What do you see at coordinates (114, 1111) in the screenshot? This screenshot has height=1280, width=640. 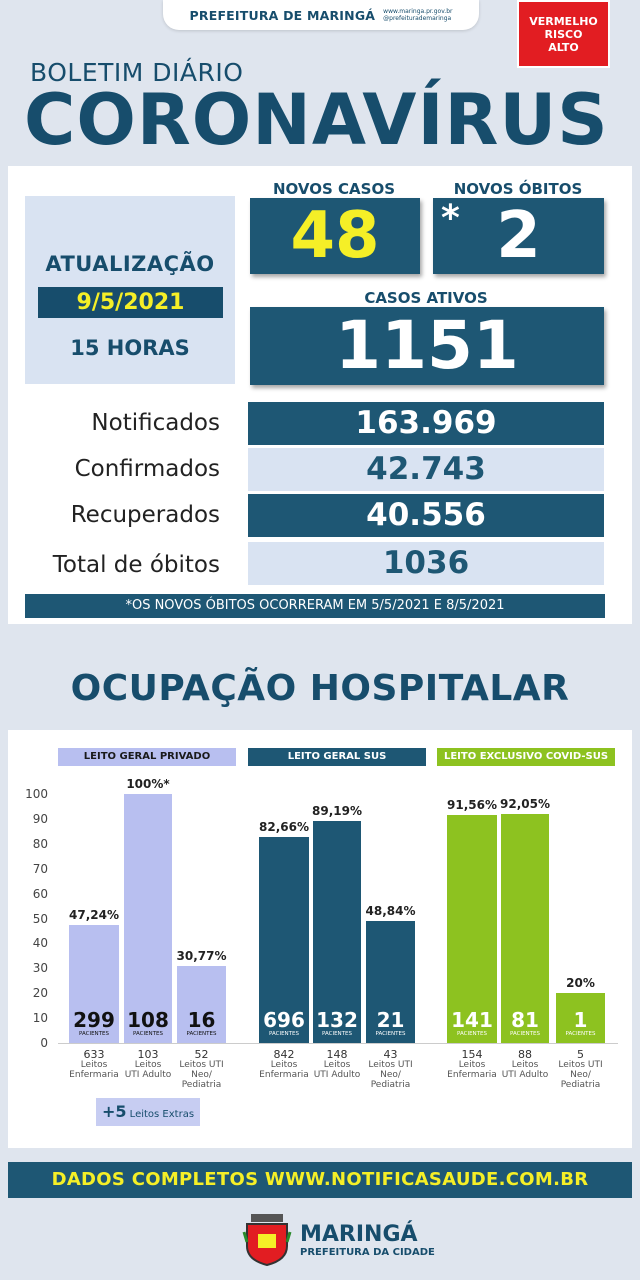 I see `extras-number: +5` at bounding box center [114, 1111].